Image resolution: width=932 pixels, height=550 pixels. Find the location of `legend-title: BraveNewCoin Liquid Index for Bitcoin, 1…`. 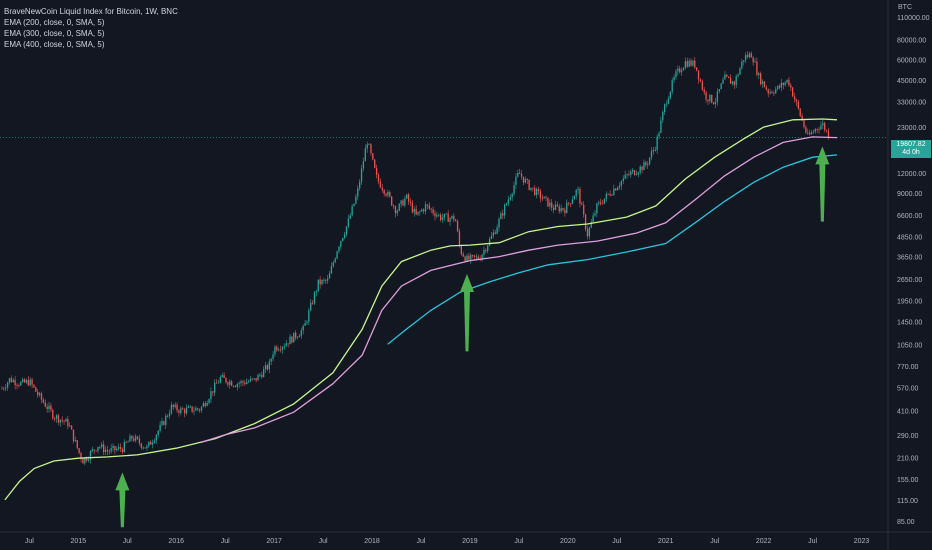

legend-title: BraveNewCoin Liquid Index for Bitcoin, 1… is located at coordinates (91, 11).